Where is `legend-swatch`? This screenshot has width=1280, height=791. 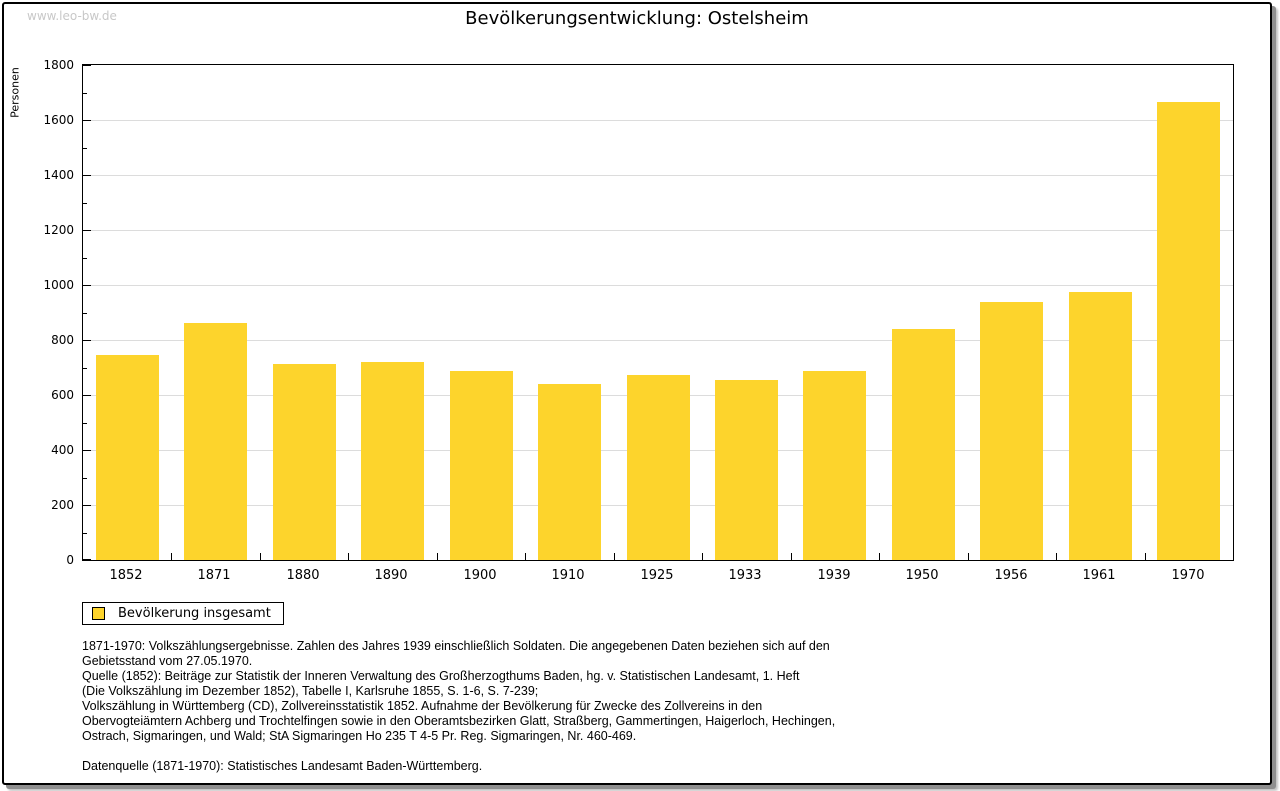 legend-swatch is located at coordinates (98, 613).